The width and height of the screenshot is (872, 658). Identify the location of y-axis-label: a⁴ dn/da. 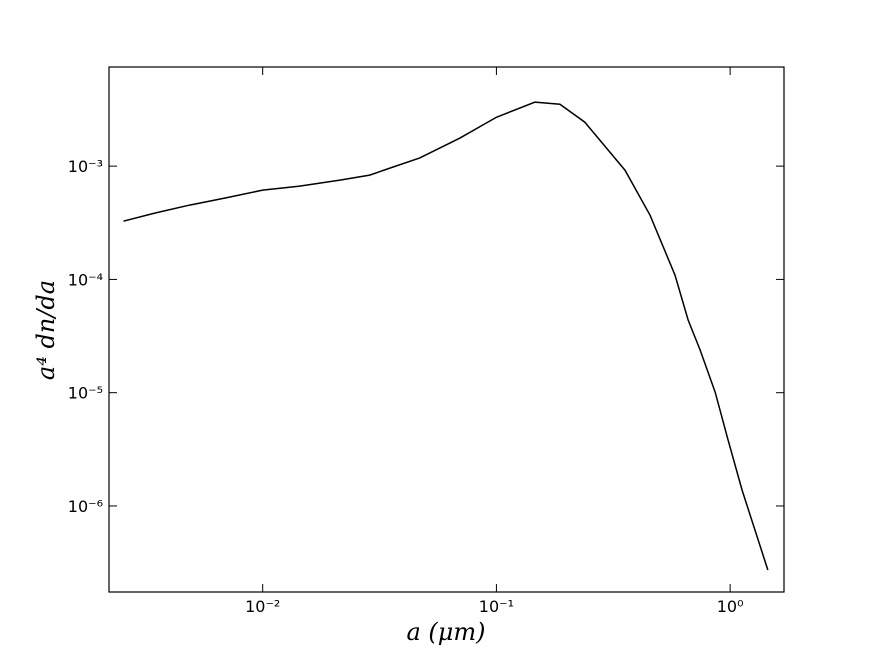
(46, 330).